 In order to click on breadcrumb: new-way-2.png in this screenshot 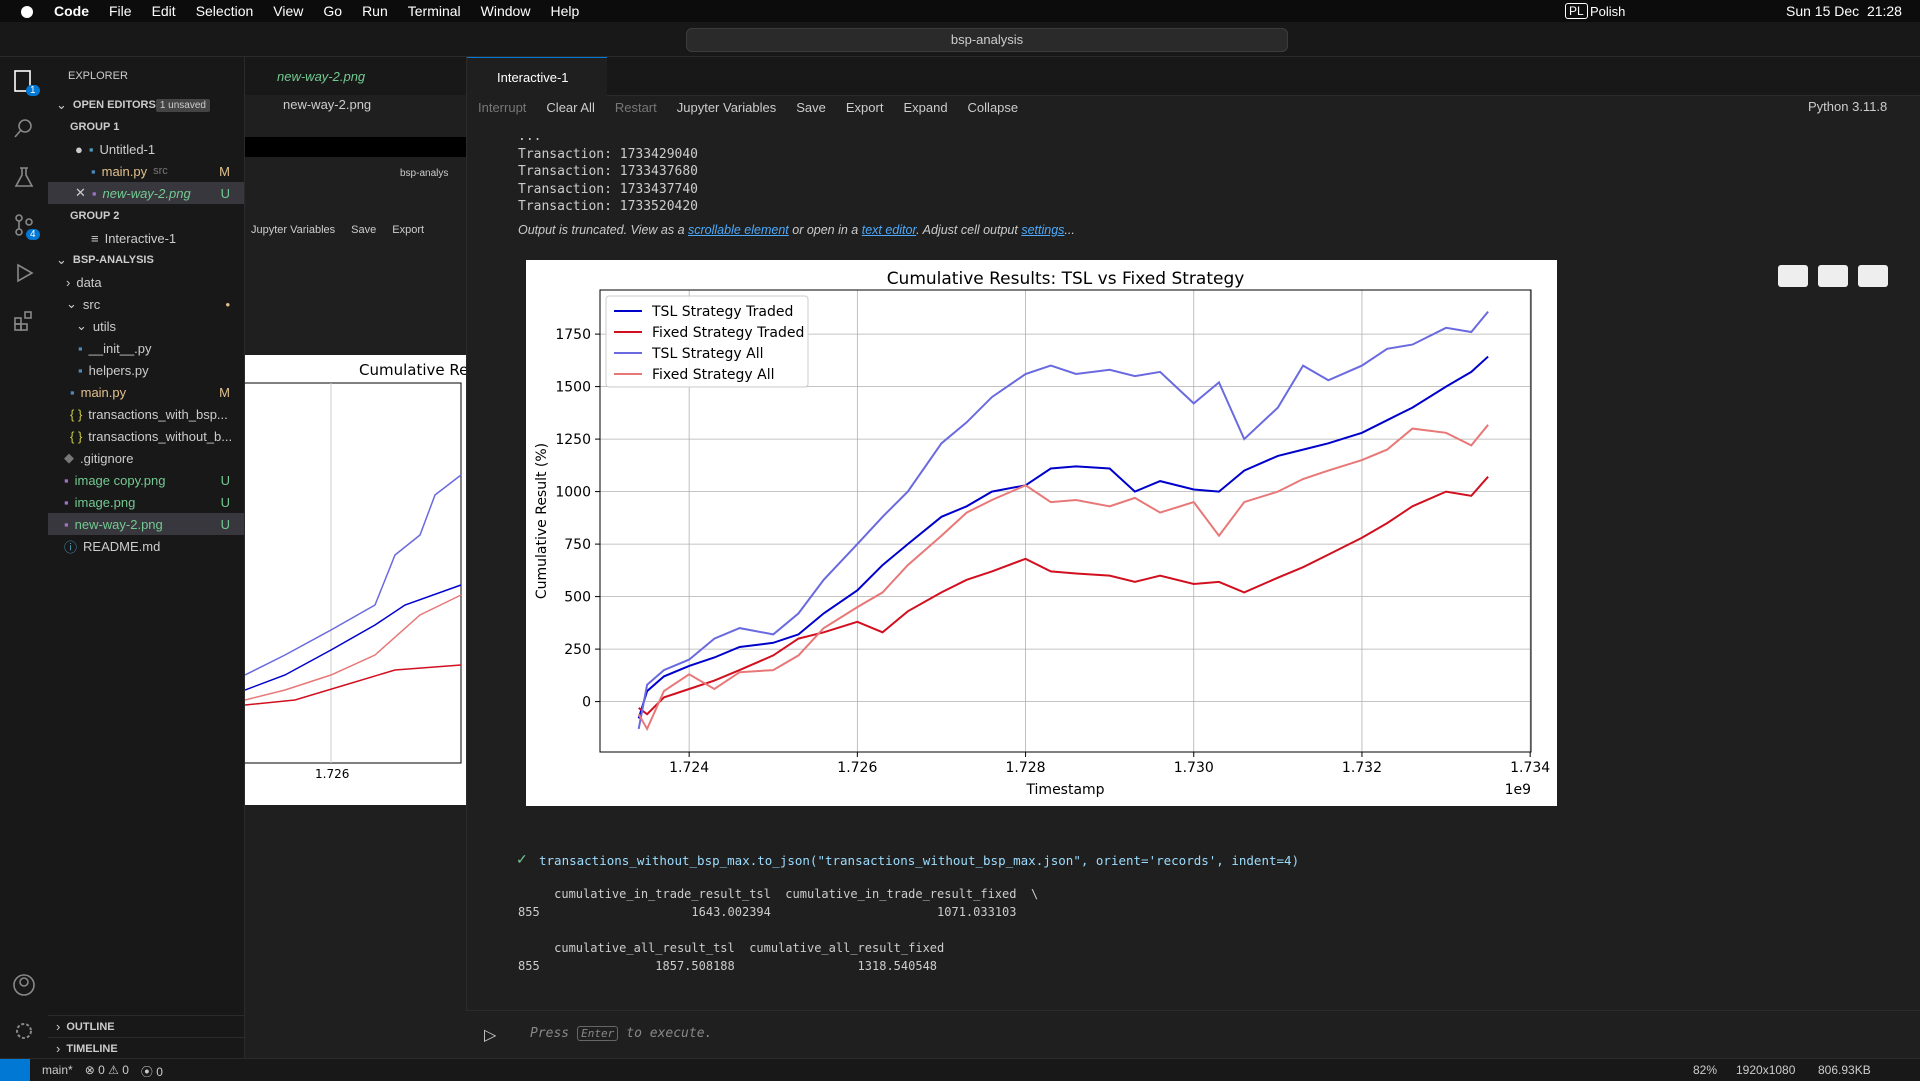, I will do `click(327, 104)`.